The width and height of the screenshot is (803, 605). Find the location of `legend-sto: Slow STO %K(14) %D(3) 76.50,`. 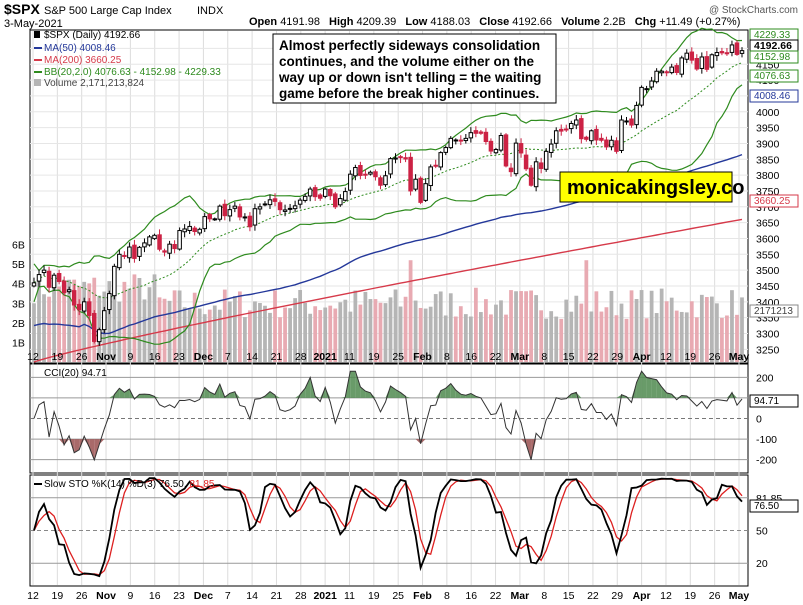

legend-sto: Slow STO %K(14) %D(3) 76.50, is located at coordinates (115, 484).